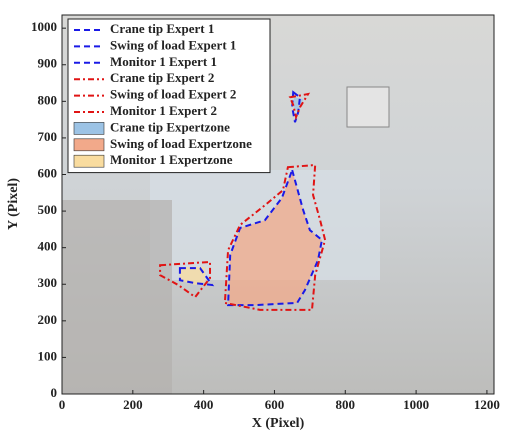  I want to click on x-tick-label: 200, so click(133, 404).